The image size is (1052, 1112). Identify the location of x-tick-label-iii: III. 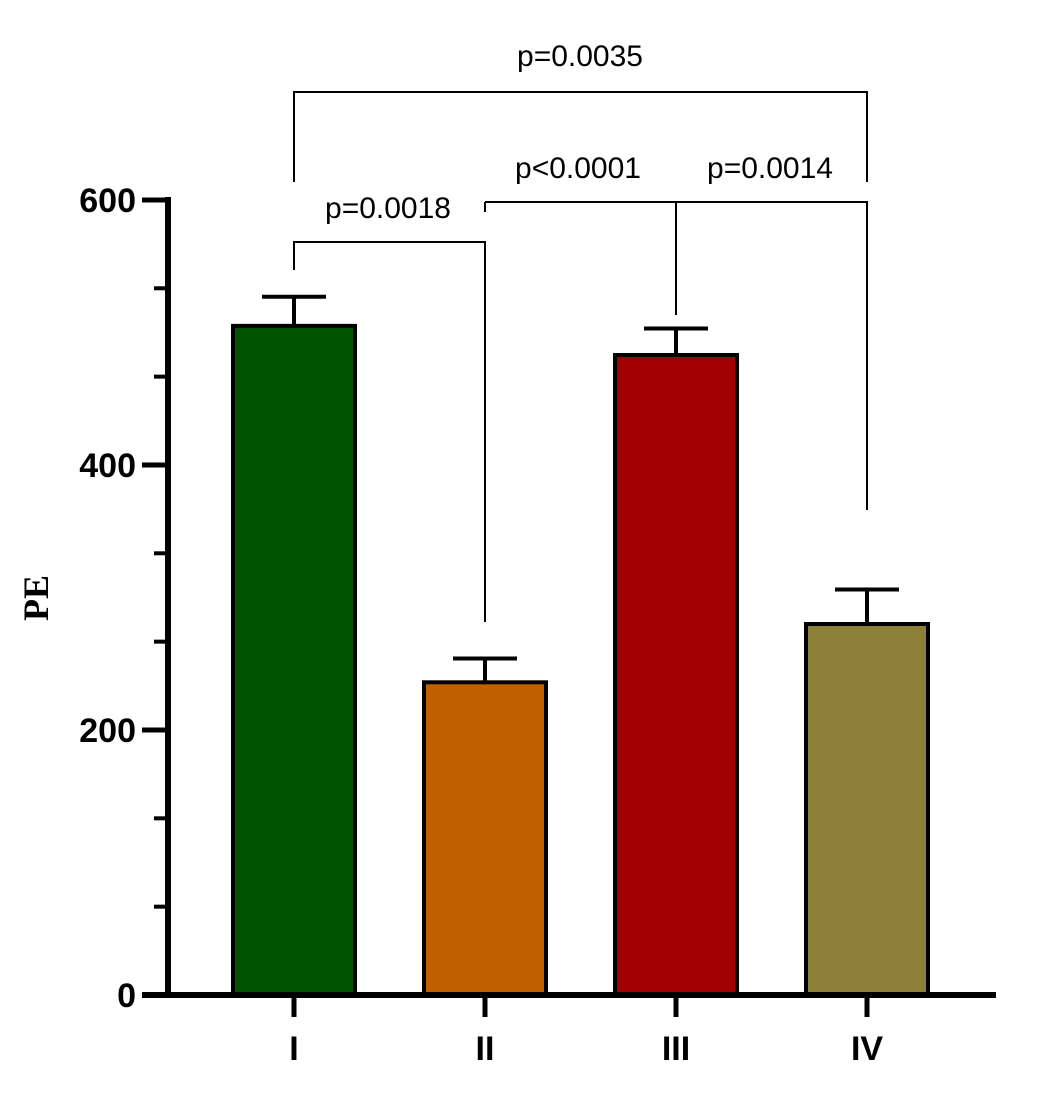
(676, 1049).